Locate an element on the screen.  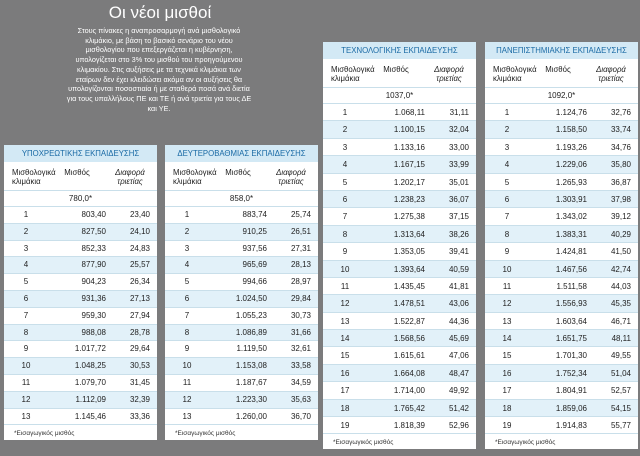
table-cell: 48,47 is located at coordinates (458, 373).